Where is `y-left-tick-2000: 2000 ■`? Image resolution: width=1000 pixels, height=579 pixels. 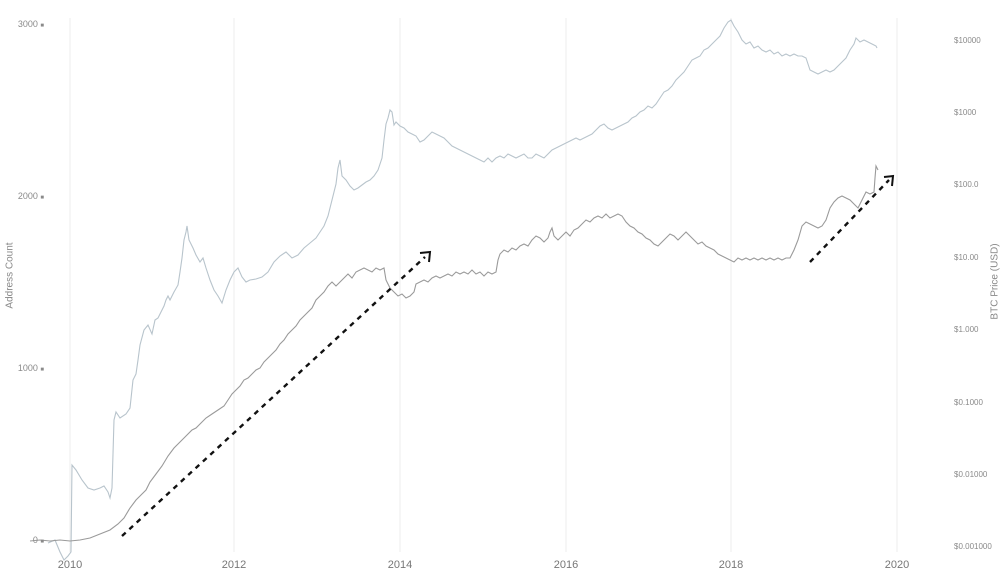
y-left-tick-2000: 2000 ■ is located at coordinates (30, 196).